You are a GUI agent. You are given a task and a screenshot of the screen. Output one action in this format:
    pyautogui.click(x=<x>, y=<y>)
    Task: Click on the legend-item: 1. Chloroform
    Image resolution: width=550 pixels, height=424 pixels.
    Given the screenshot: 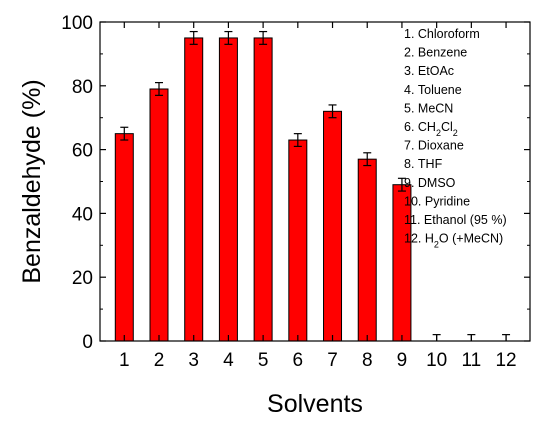 What is the action you would take?
    pyautogui.click(x=442, y=34)
    